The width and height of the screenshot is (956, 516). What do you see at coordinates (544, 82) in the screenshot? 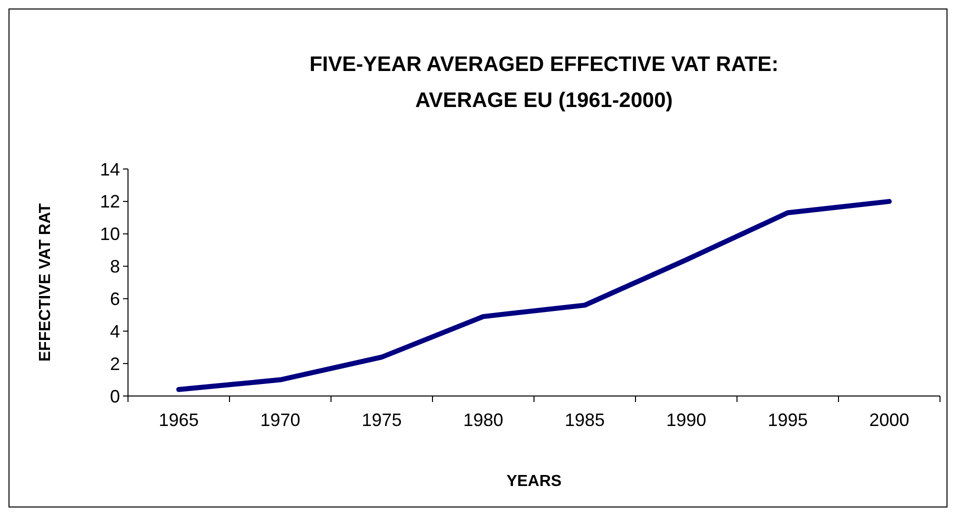
I see `chart-title: FIVE-YEAR AVERAGED EFFECTIVE VAT RATE: AVERAGE EU (1961-2000)` at bounding box center [544, 82].